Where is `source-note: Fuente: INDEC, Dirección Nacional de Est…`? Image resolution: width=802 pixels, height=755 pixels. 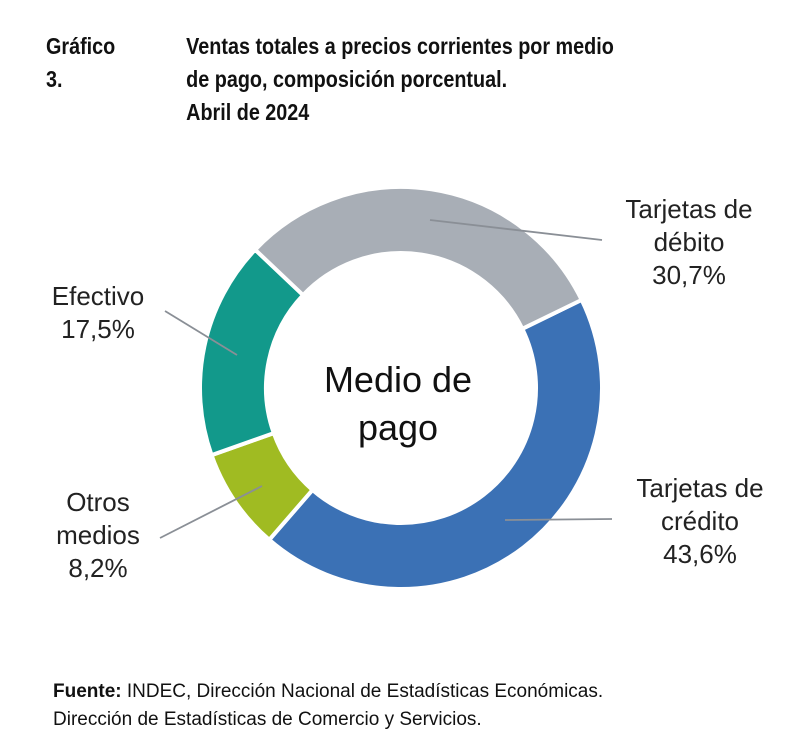 source-note: Fuente: INDEC, Dirección Nacional de Est… is located at coordinates (328, 706).